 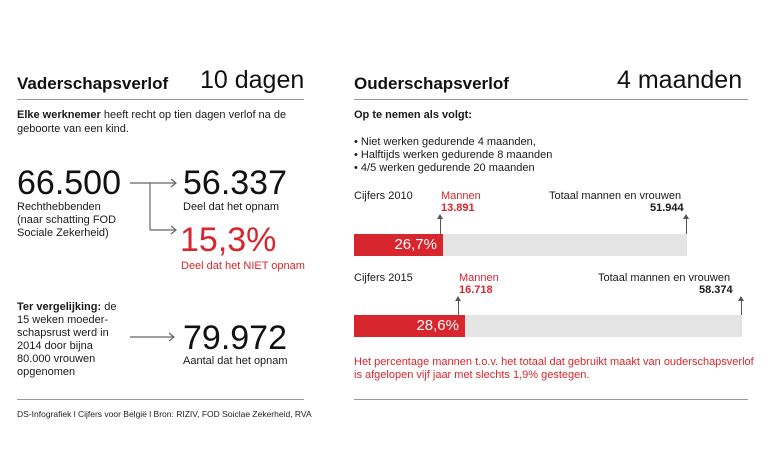 I want to click on compare-line6: opgenomen, so click(x=46, y=372).